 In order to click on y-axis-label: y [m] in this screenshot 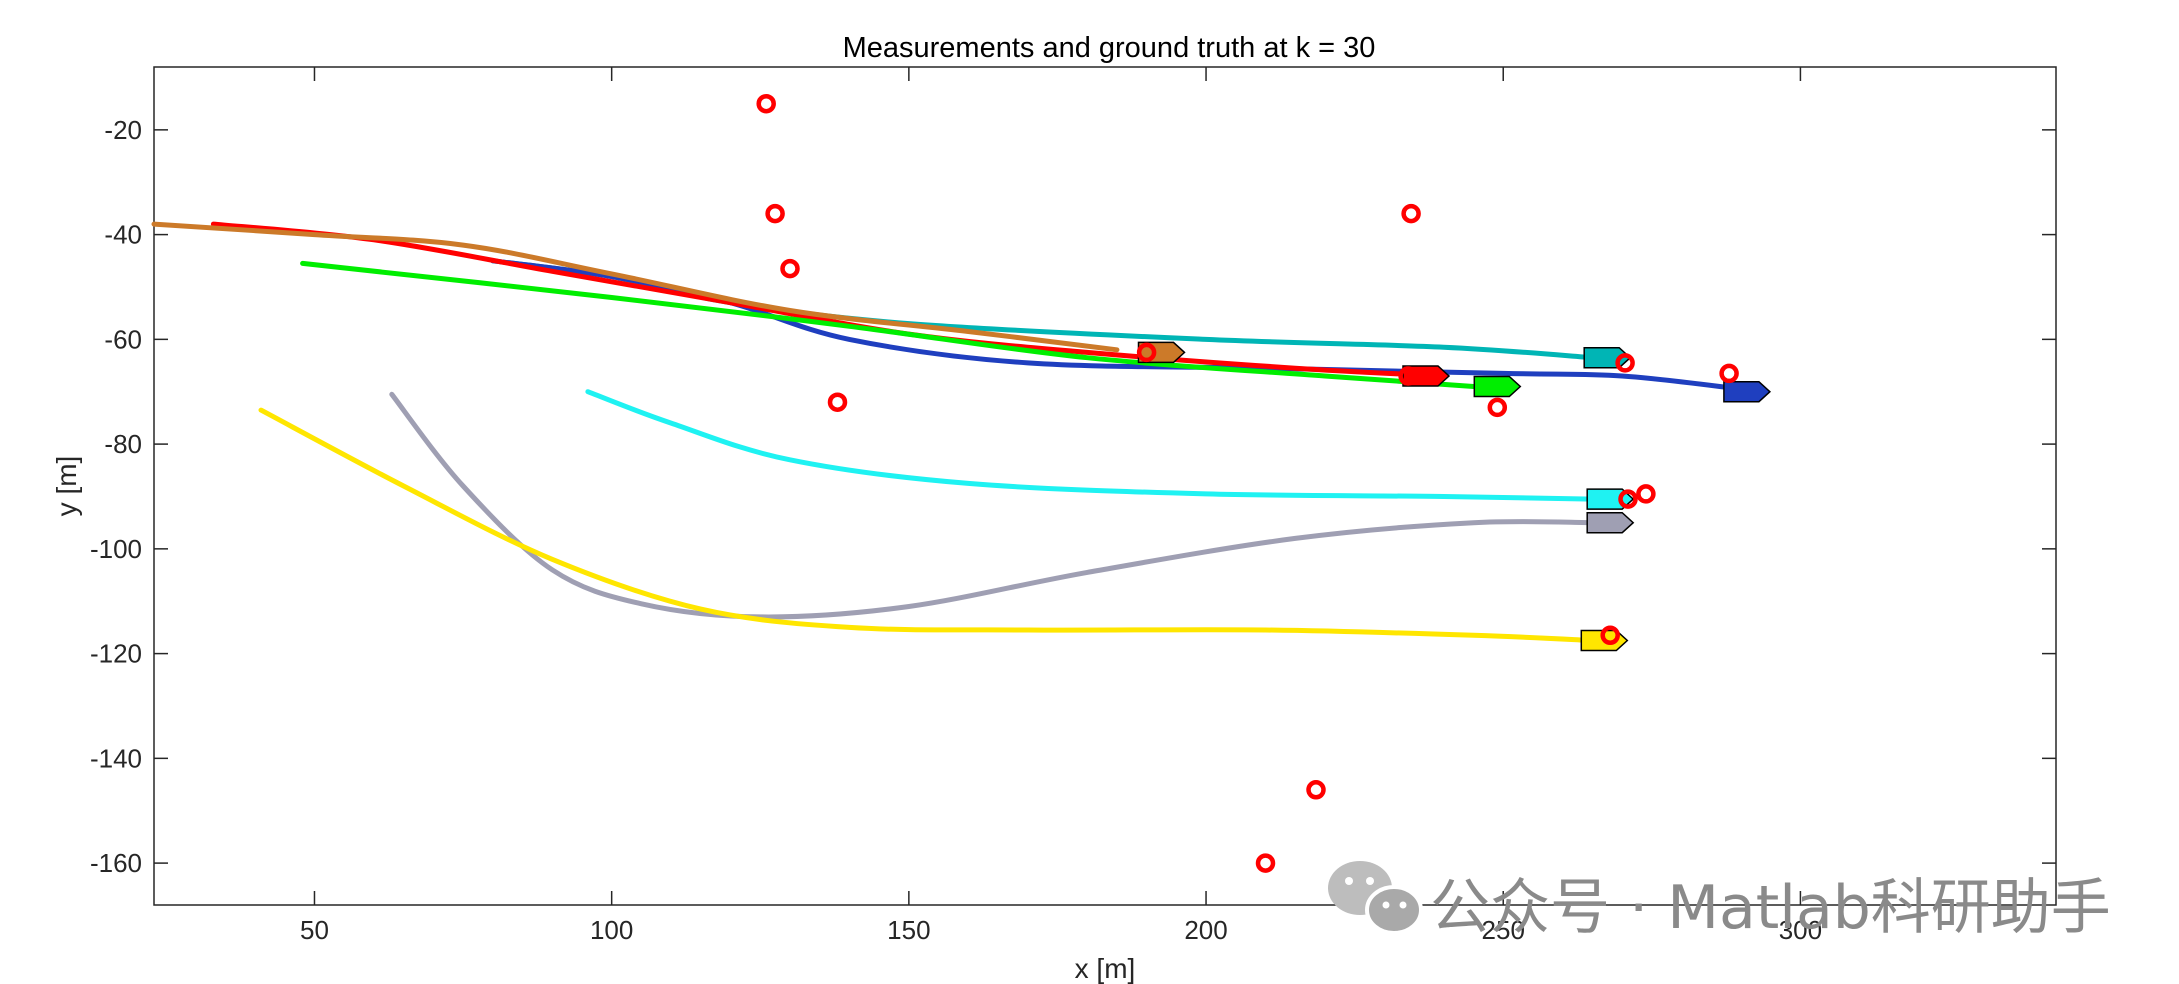, I will do `click(66, 486)`.